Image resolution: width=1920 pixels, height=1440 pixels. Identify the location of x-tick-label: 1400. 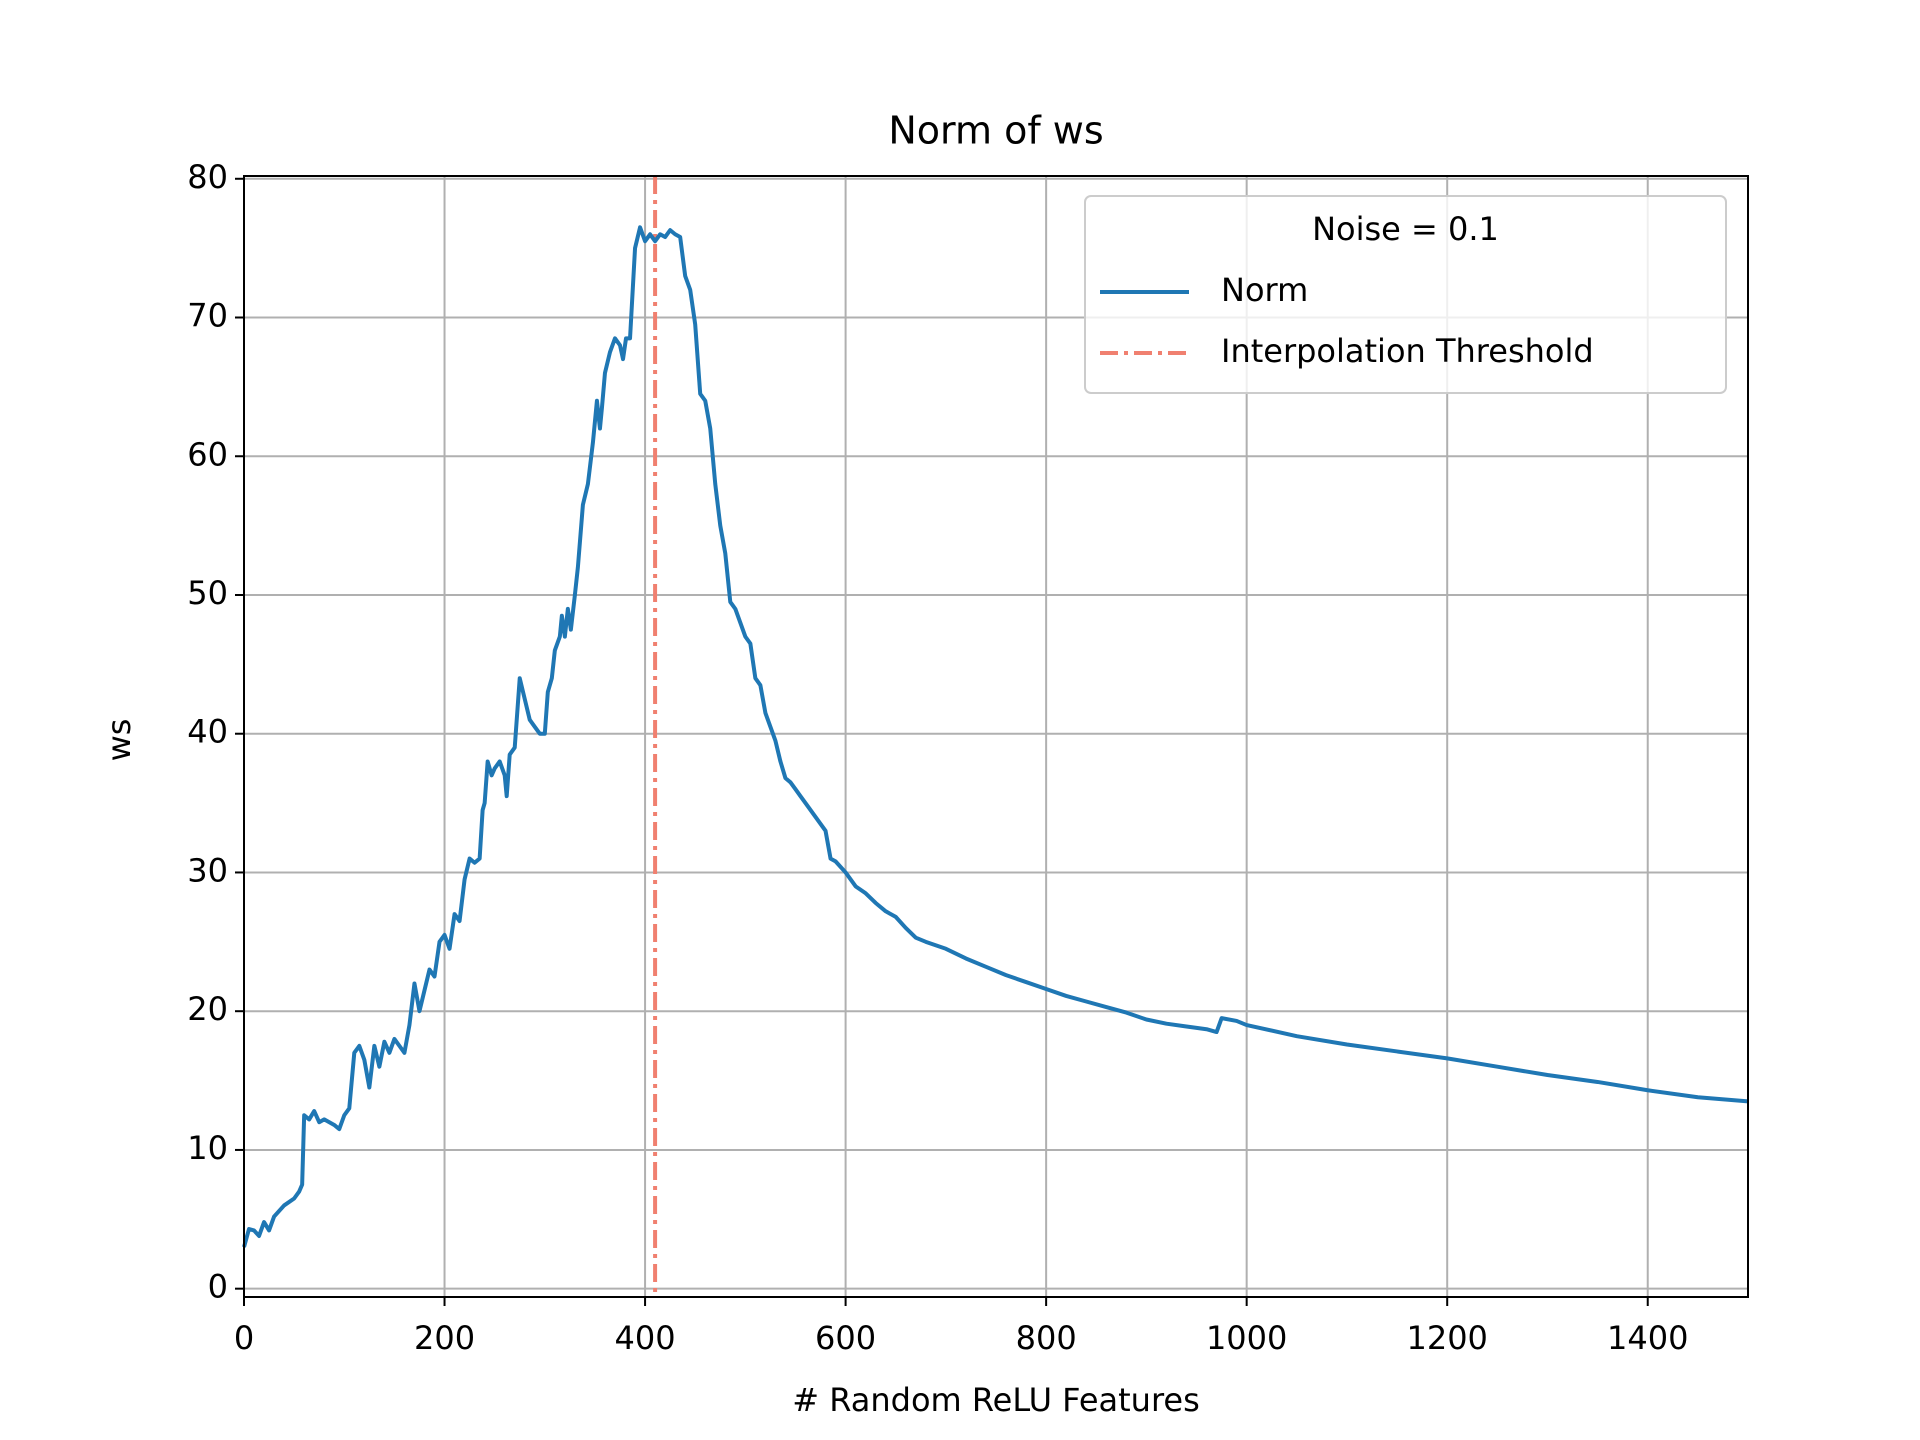
(1647, 1338).